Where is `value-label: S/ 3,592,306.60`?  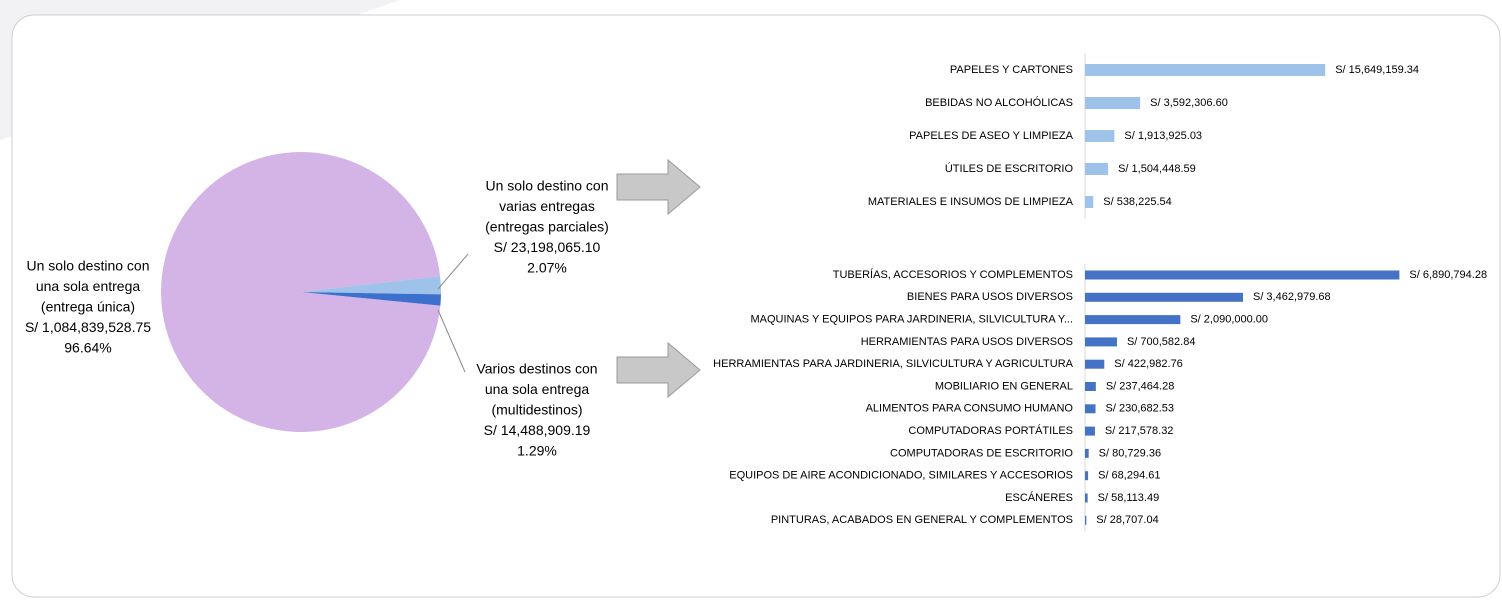 value-label: S/ 3,592,306.60 is located at coordinates (1189, 103).